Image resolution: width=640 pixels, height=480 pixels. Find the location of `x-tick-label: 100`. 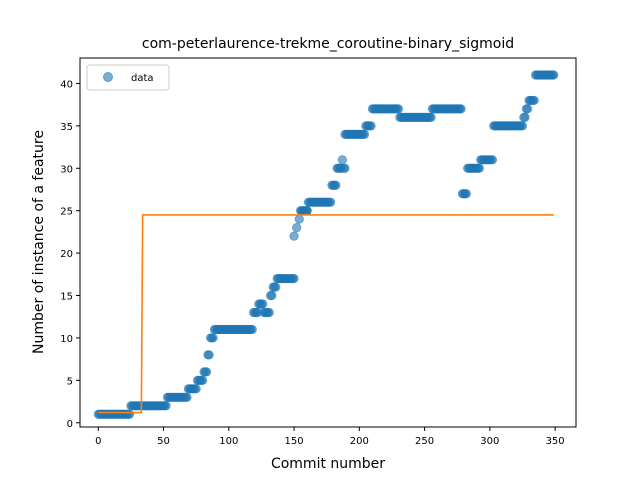

x-tick-label: 100 is located at coordinates (228, 441).